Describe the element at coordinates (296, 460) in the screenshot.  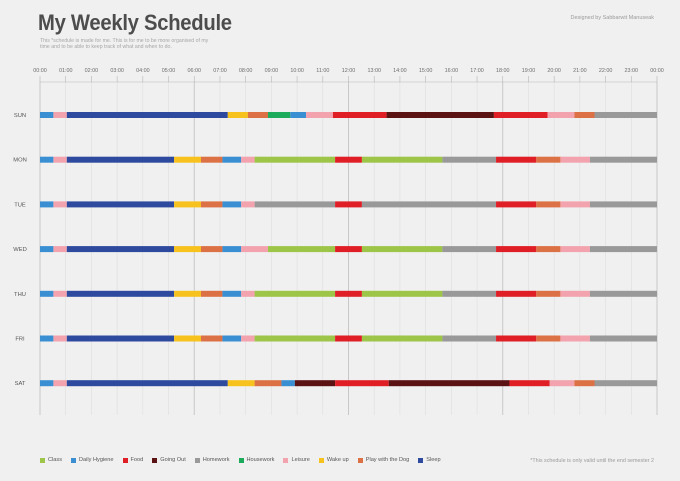
I see `legend-item: Leisure` at that location.